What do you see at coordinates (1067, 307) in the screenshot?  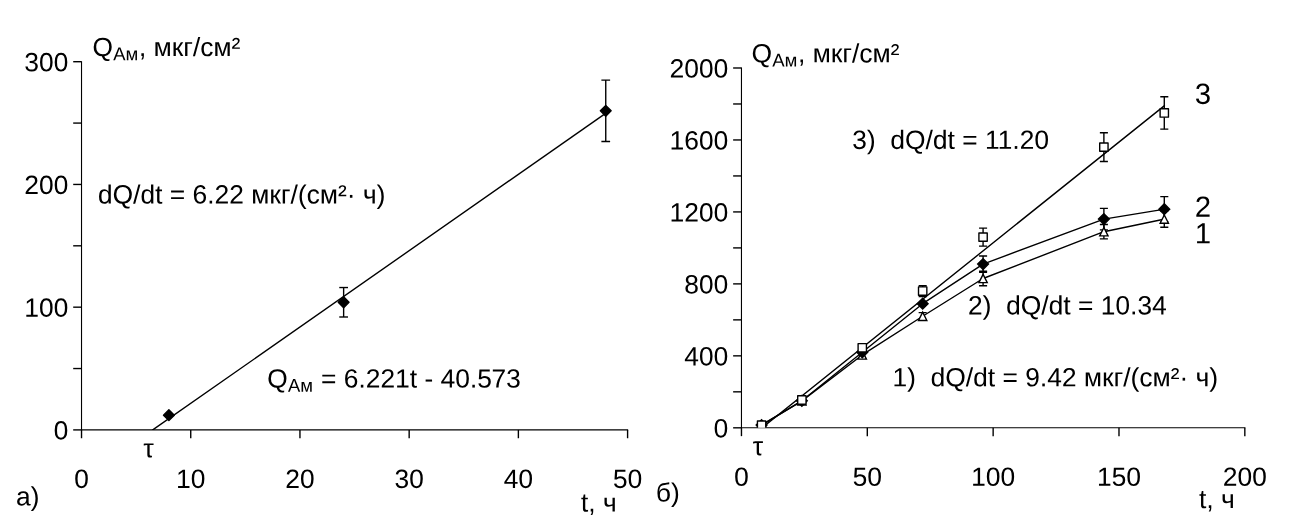 I see `annotation: 2) dQ/dt = 10.34` at bounding box center [1067, 307].